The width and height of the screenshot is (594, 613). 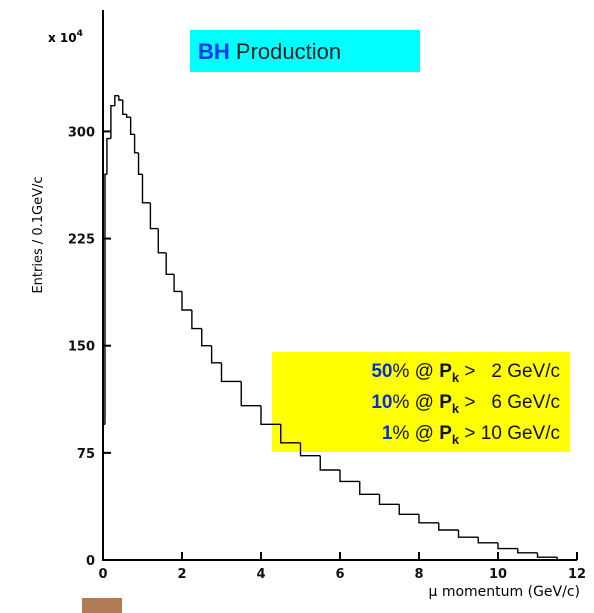 What do you see at coordinates (509, 402) in the screenshot?
I see `annotation-tail: > 6 GeV/c` at bounding box center [509, 402].